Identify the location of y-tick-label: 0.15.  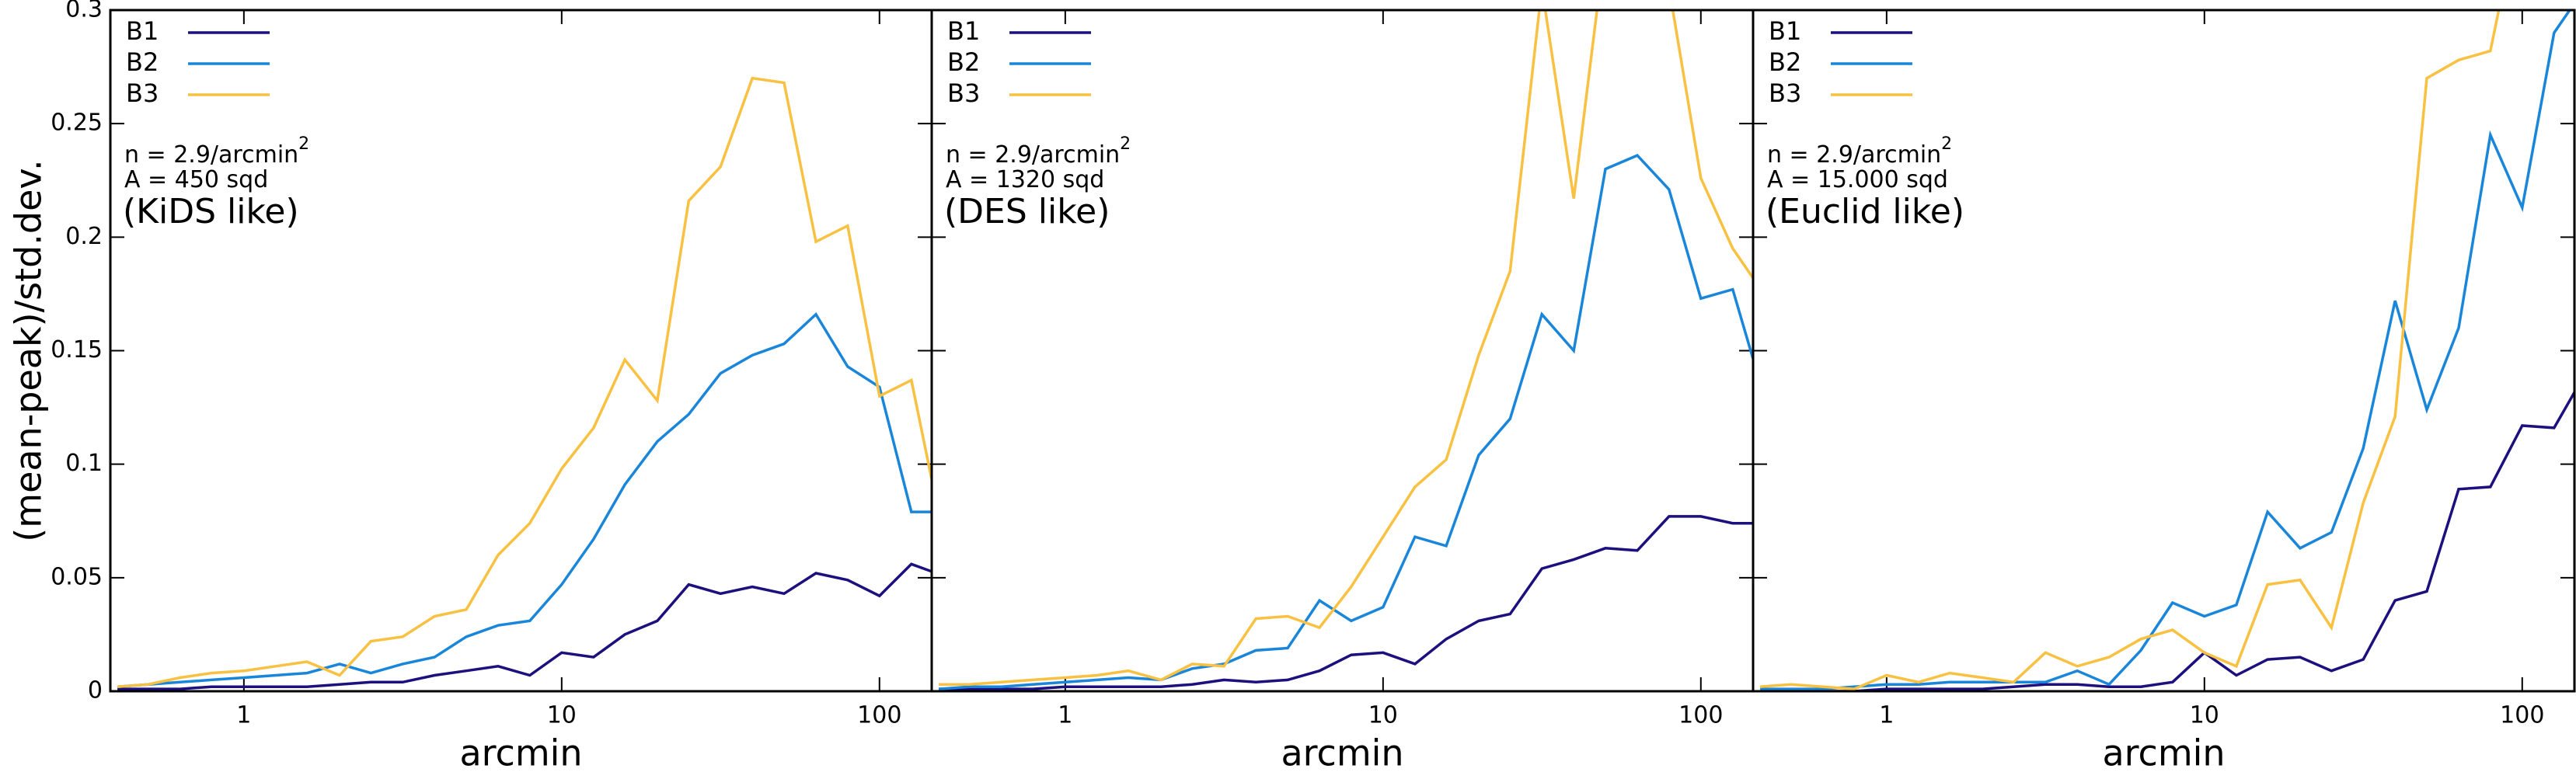
(77, 349).